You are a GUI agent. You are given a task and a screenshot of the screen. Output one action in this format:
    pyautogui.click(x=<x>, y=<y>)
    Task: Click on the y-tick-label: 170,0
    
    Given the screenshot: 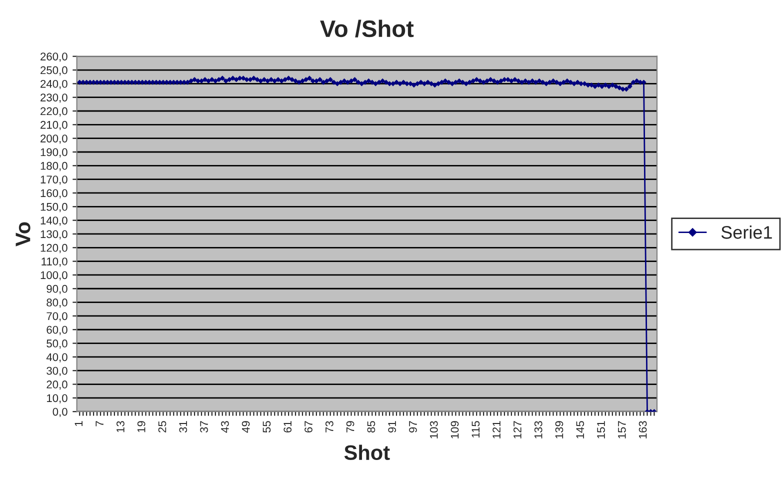 What is the action you would take?
    pyautogui.click(x=54, y=180)
    